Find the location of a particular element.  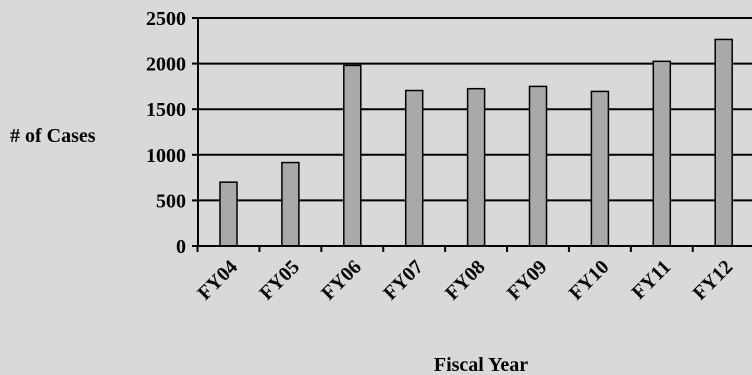

x-axis-ticks: FY04 FY05 FY06 FY07 FY08 FY09 FY10 FY11 FY12 is located at coordinates (465, 275).